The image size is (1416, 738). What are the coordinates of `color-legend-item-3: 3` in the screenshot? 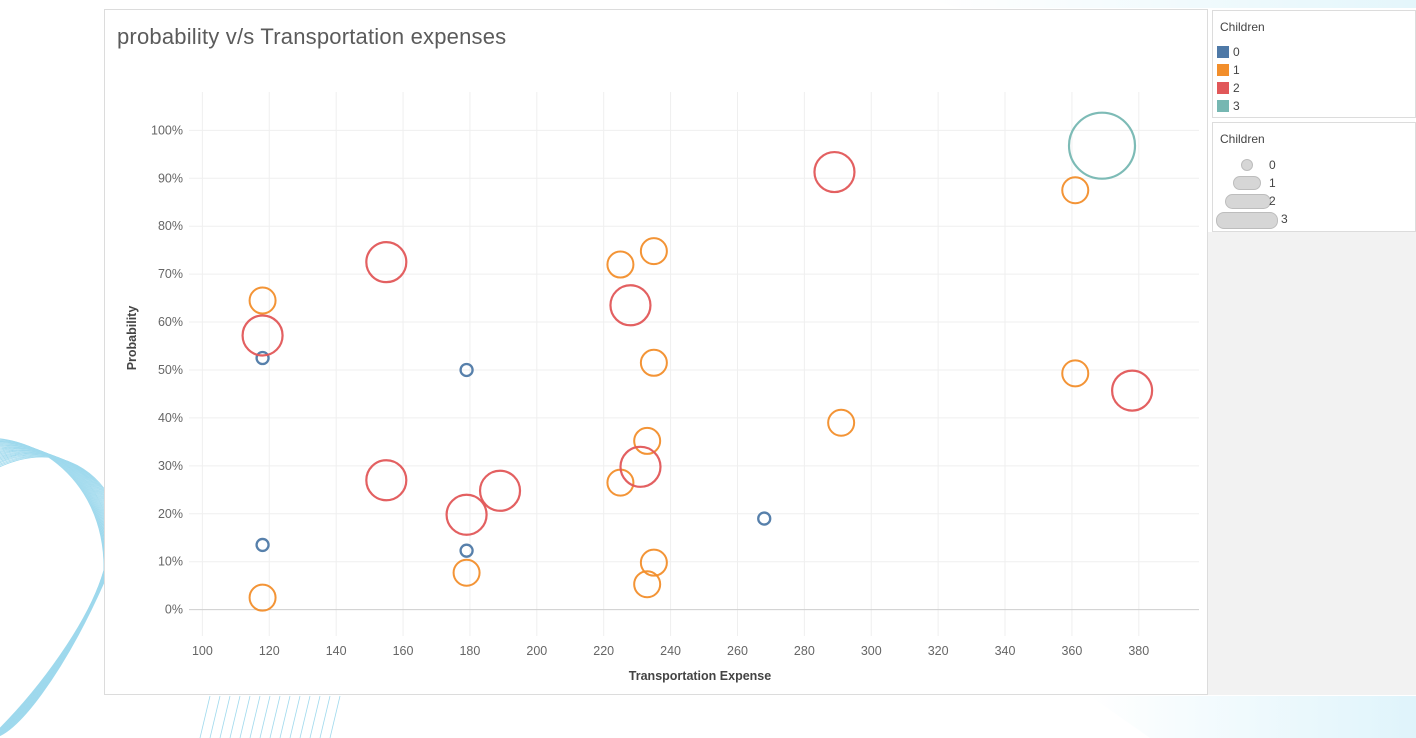 It's located at (1228, 106).